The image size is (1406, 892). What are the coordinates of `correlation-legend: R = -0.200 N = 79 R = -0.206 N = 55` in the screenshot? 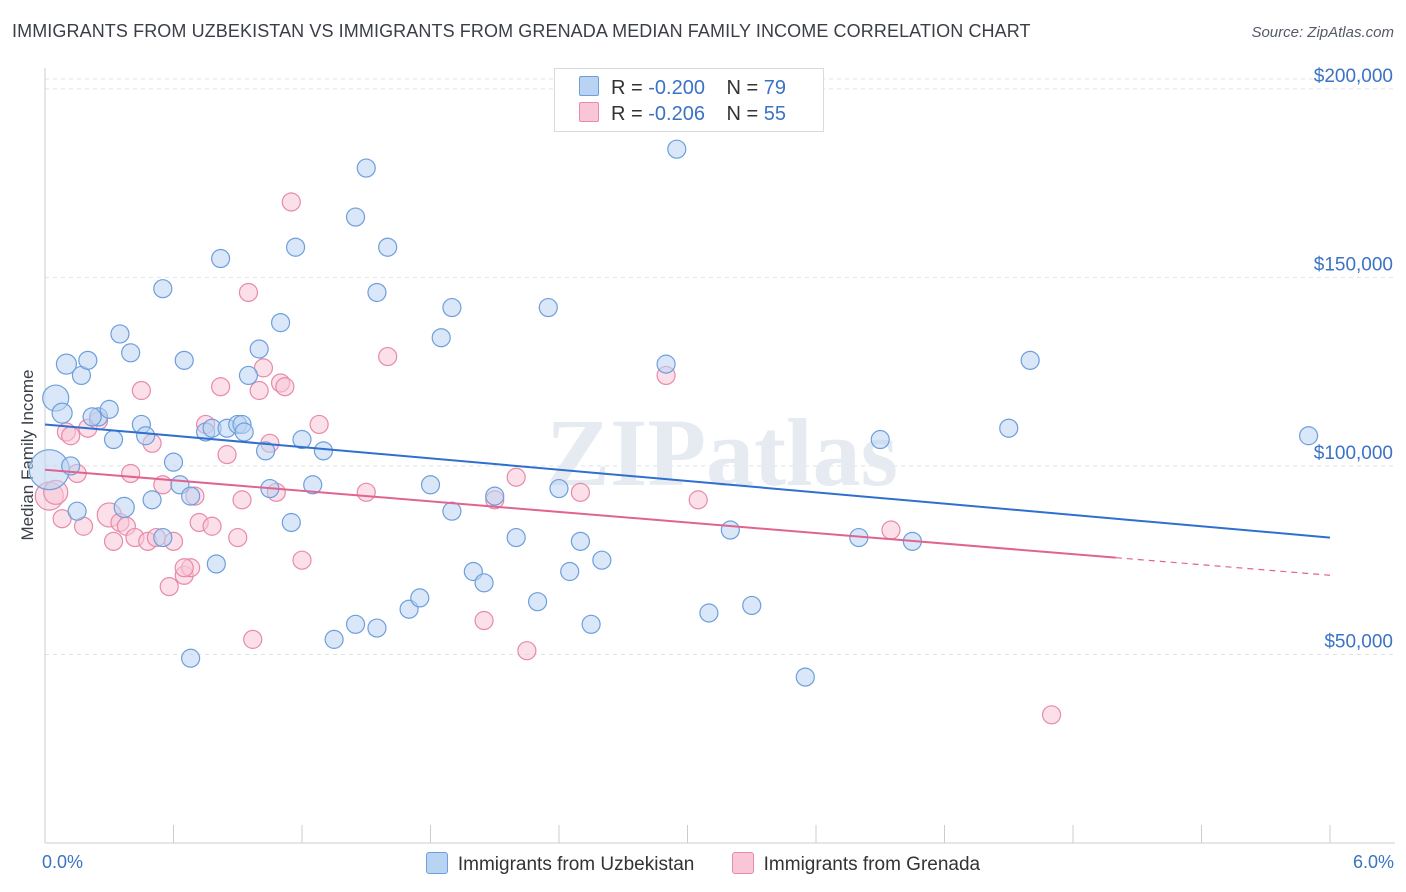 It's located at (689, 100).